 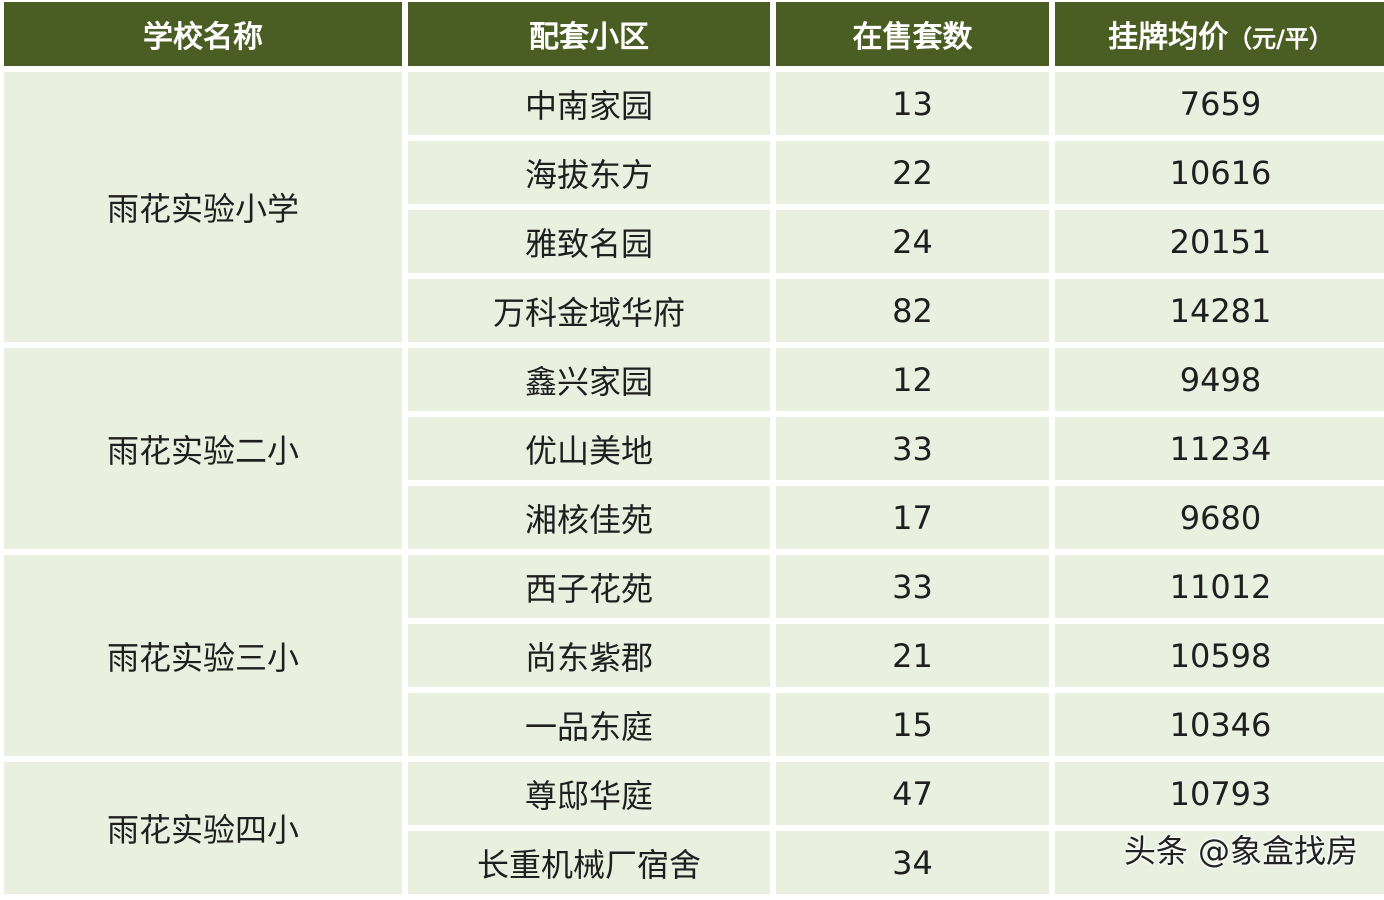 What do you see at coordinates (203, 828) in the screenshot?
I see `school-cell: 雨花实验四小` at bounding box center [203, 828].